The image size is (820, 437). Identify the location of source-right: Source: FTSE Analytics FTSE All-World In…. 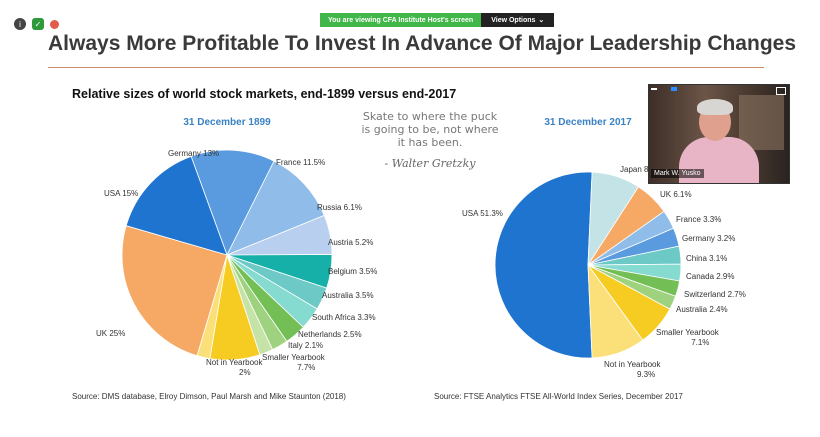
(558, 396).